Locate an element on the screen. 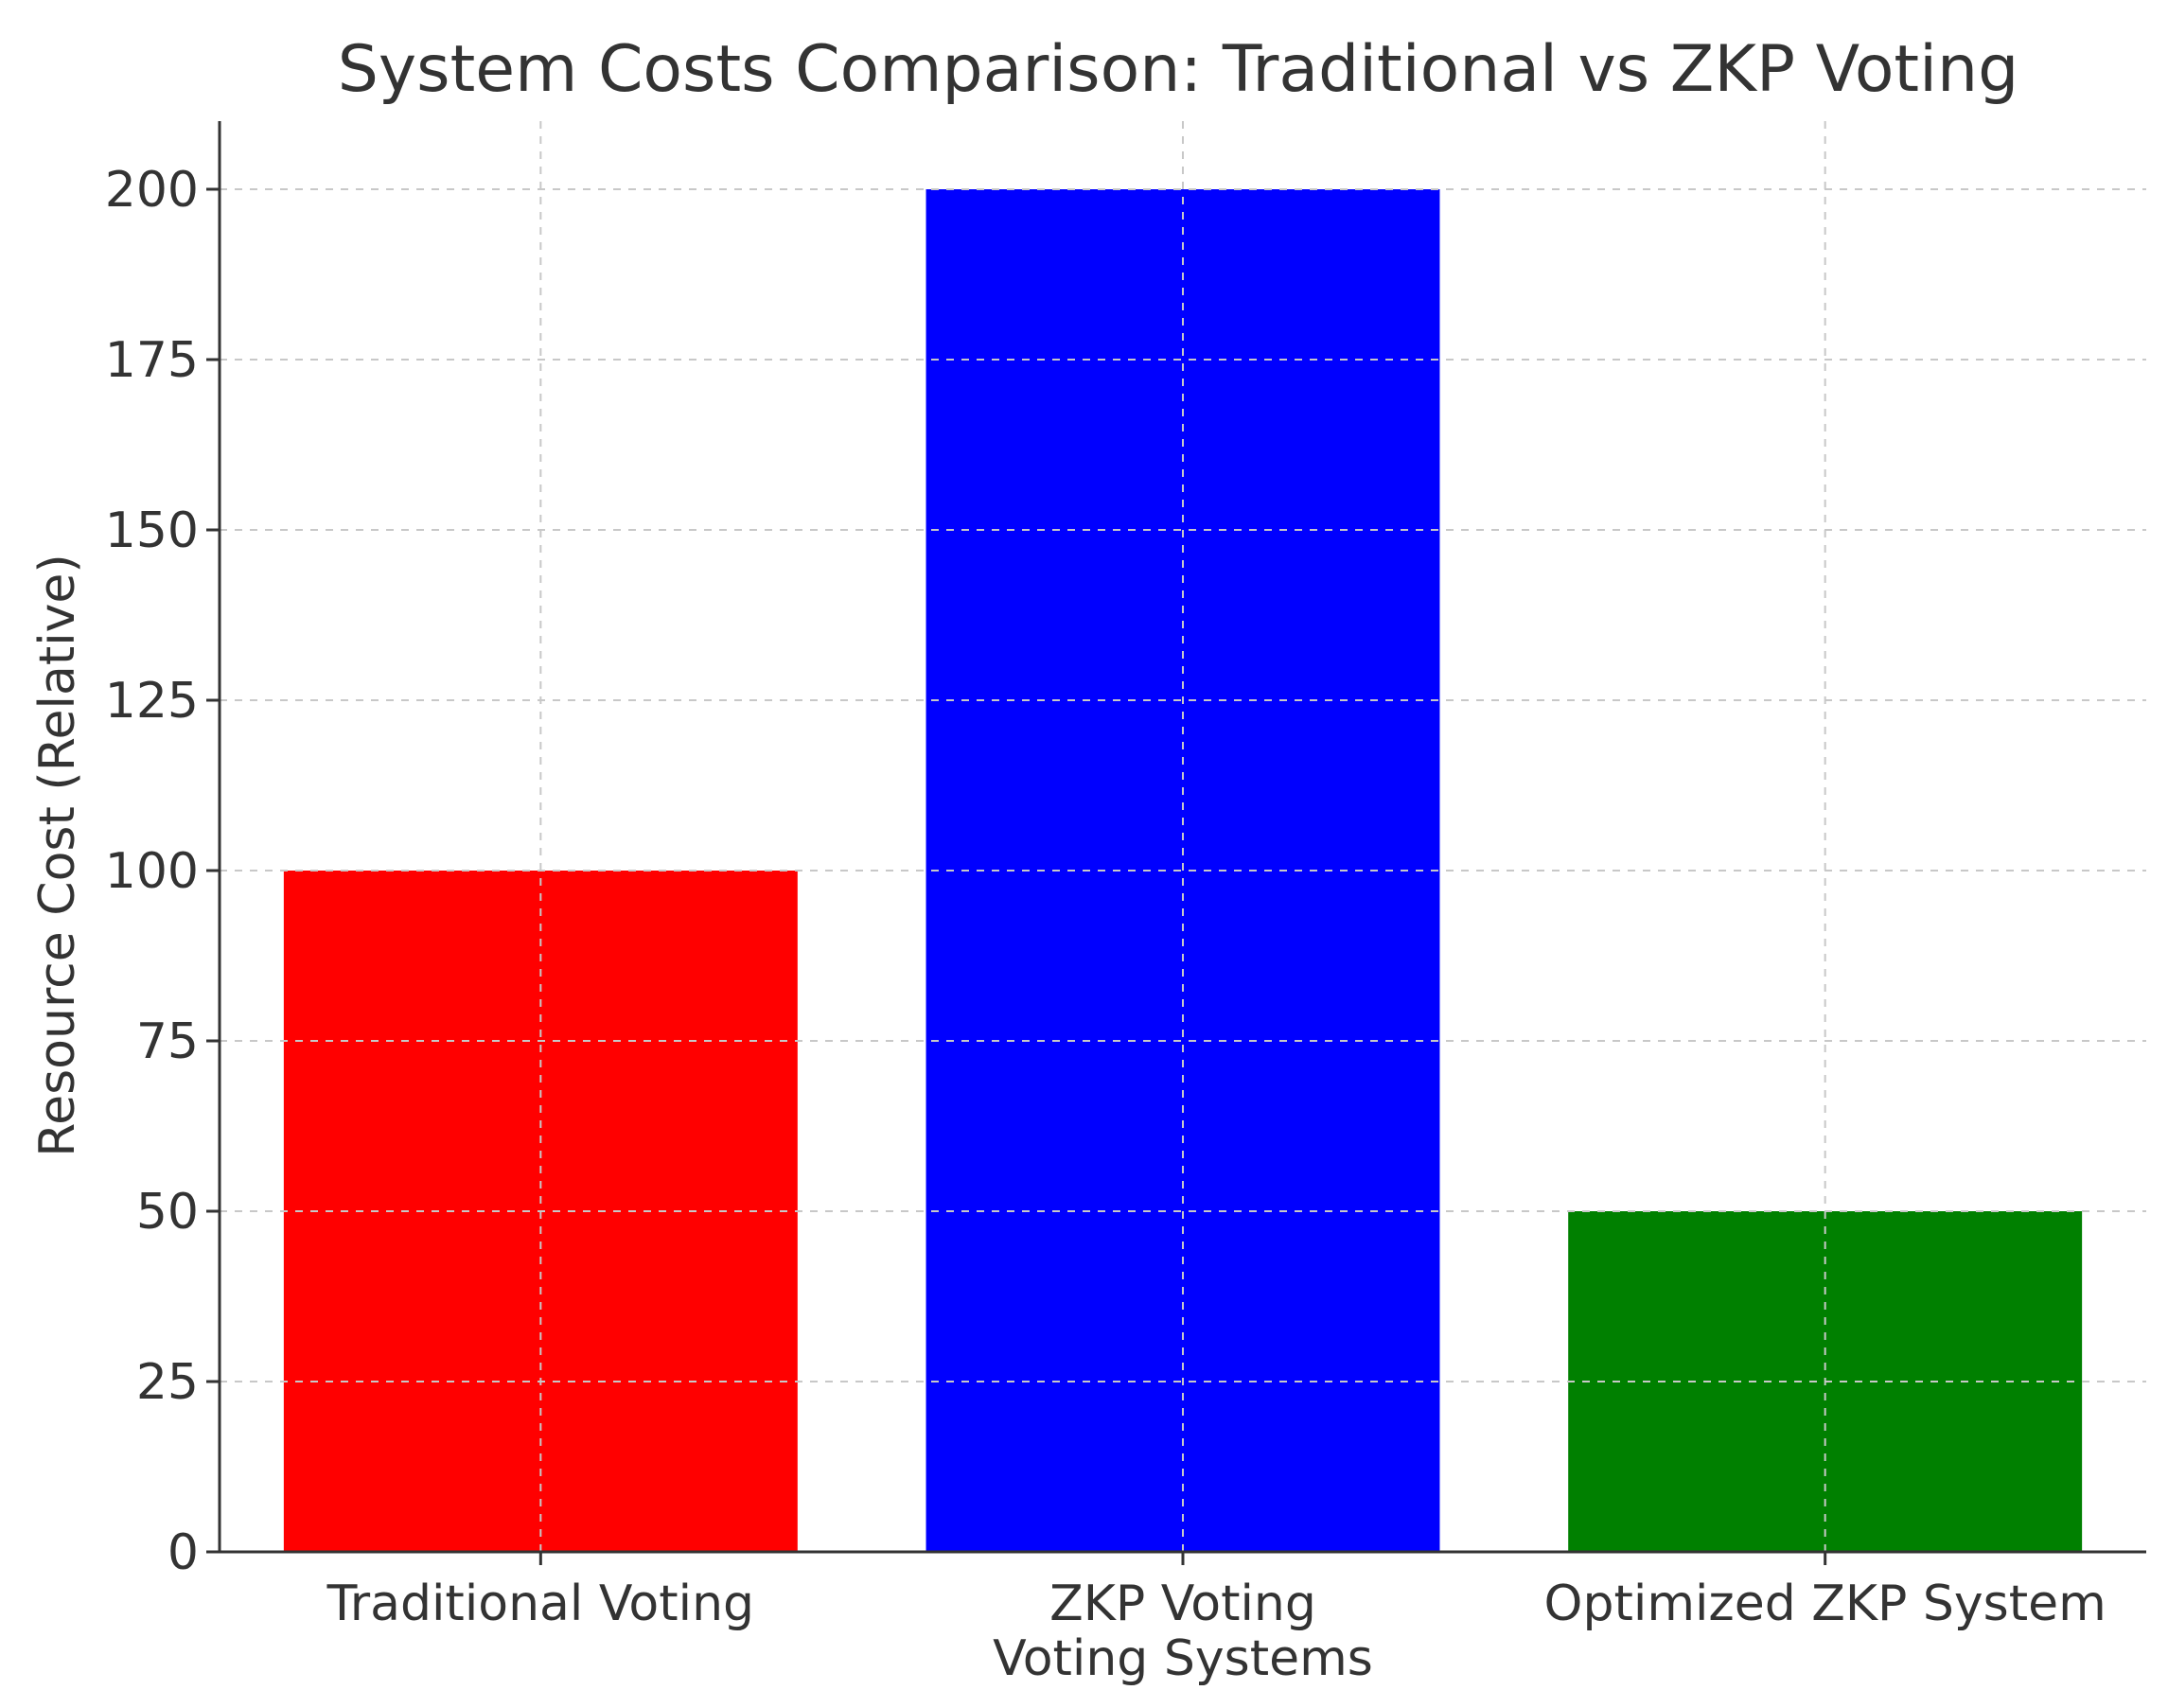 This screenshot has height=1708, width=2168. x-axis-label: Voting Systems is located at coordinates (1183, 1658).